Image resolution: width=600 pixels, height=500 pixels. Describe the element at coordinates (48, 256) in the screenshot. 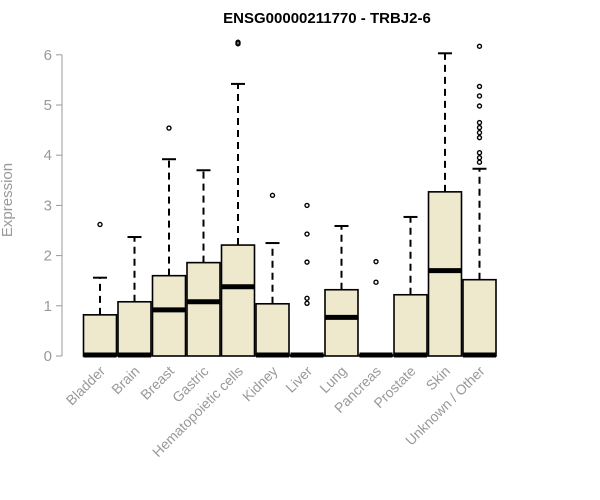

I see `y-tick-label: 2` at that location.